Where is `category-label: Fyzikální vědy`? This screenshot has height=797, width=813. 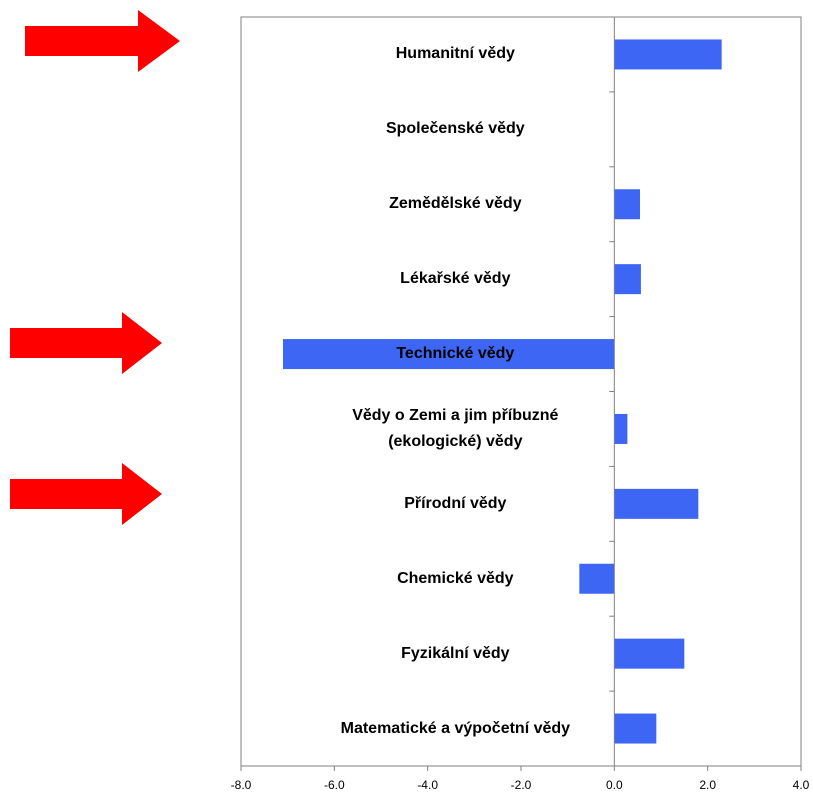
category-label: Fyzikální vědy is located at coordinates (455, 653).